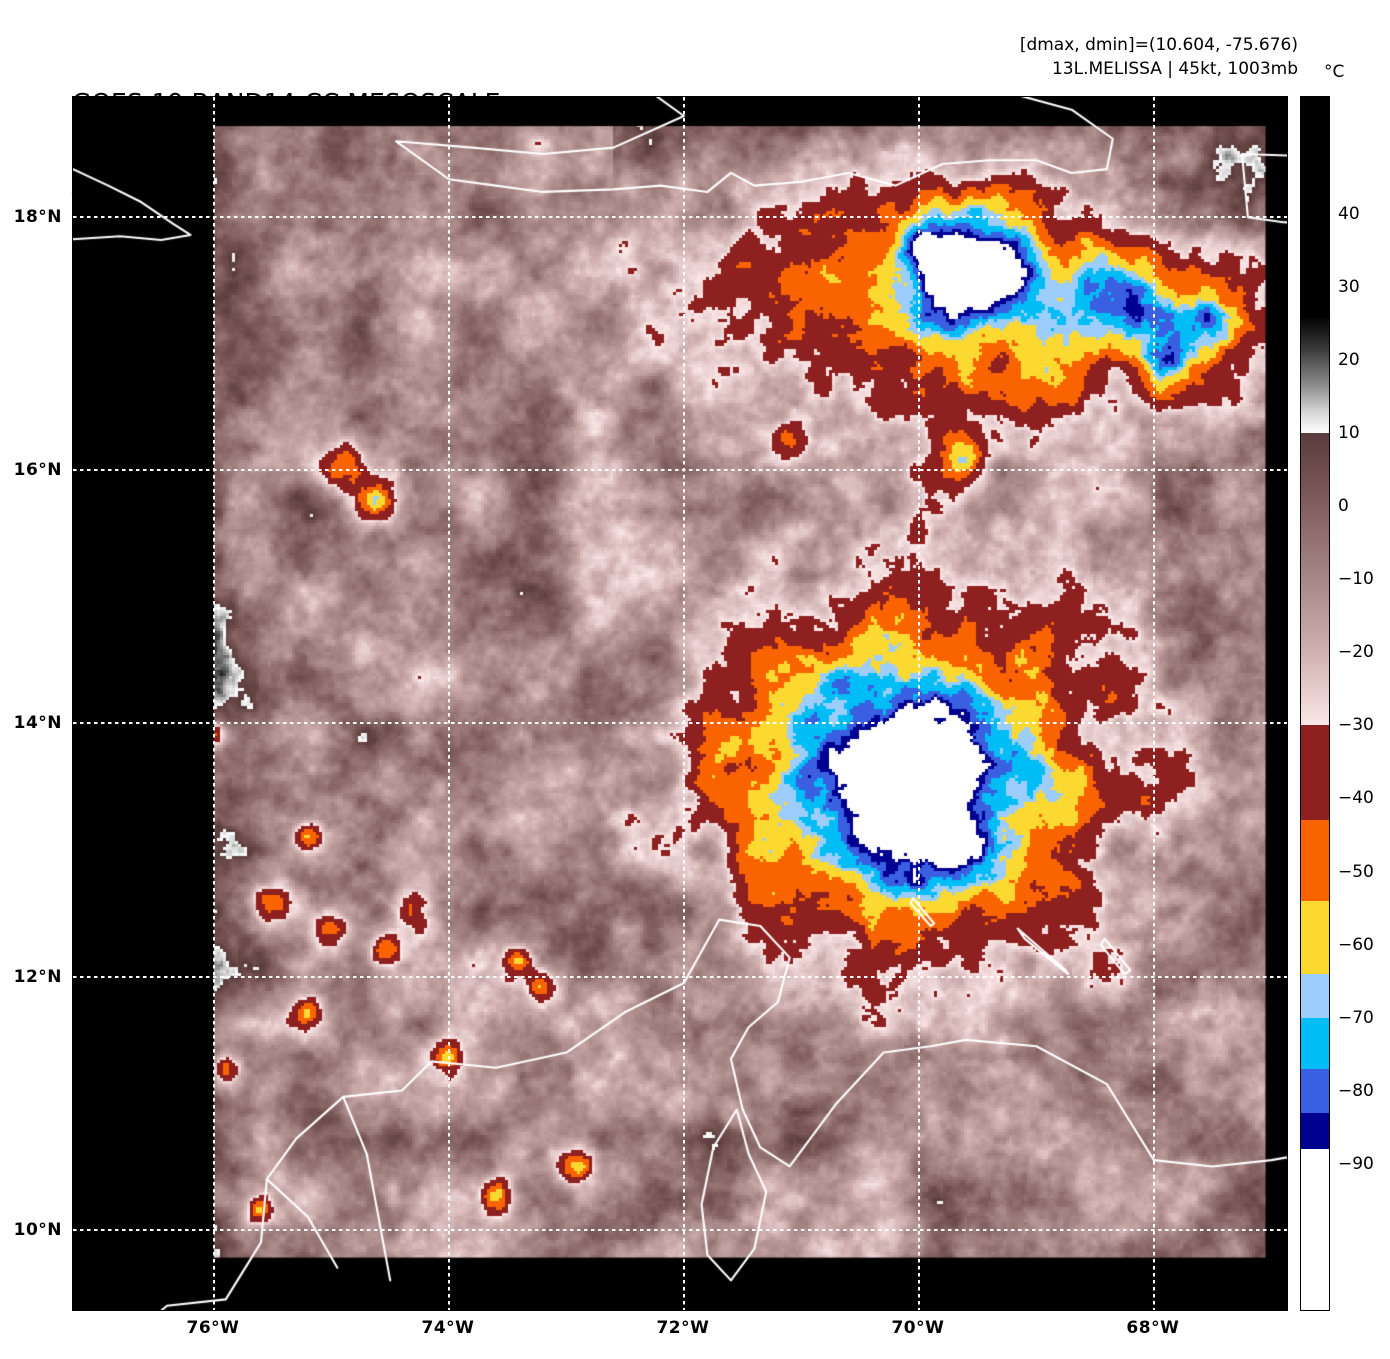  What do you see at coordinates (37, 723) in the screenshot?
I see `latitude-tick-label: 14°N` at bounding box center [37, 723].